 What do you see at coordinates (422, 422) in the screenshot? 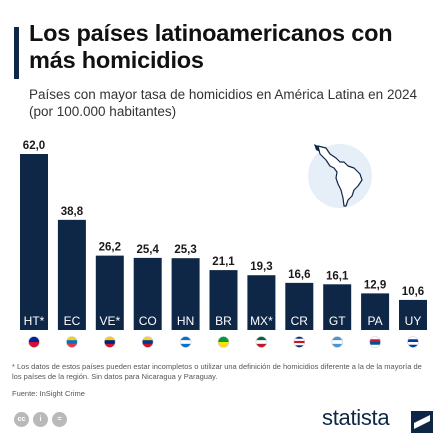
I see `statista-logo-mark-icon` at bounding box center [422, 422].